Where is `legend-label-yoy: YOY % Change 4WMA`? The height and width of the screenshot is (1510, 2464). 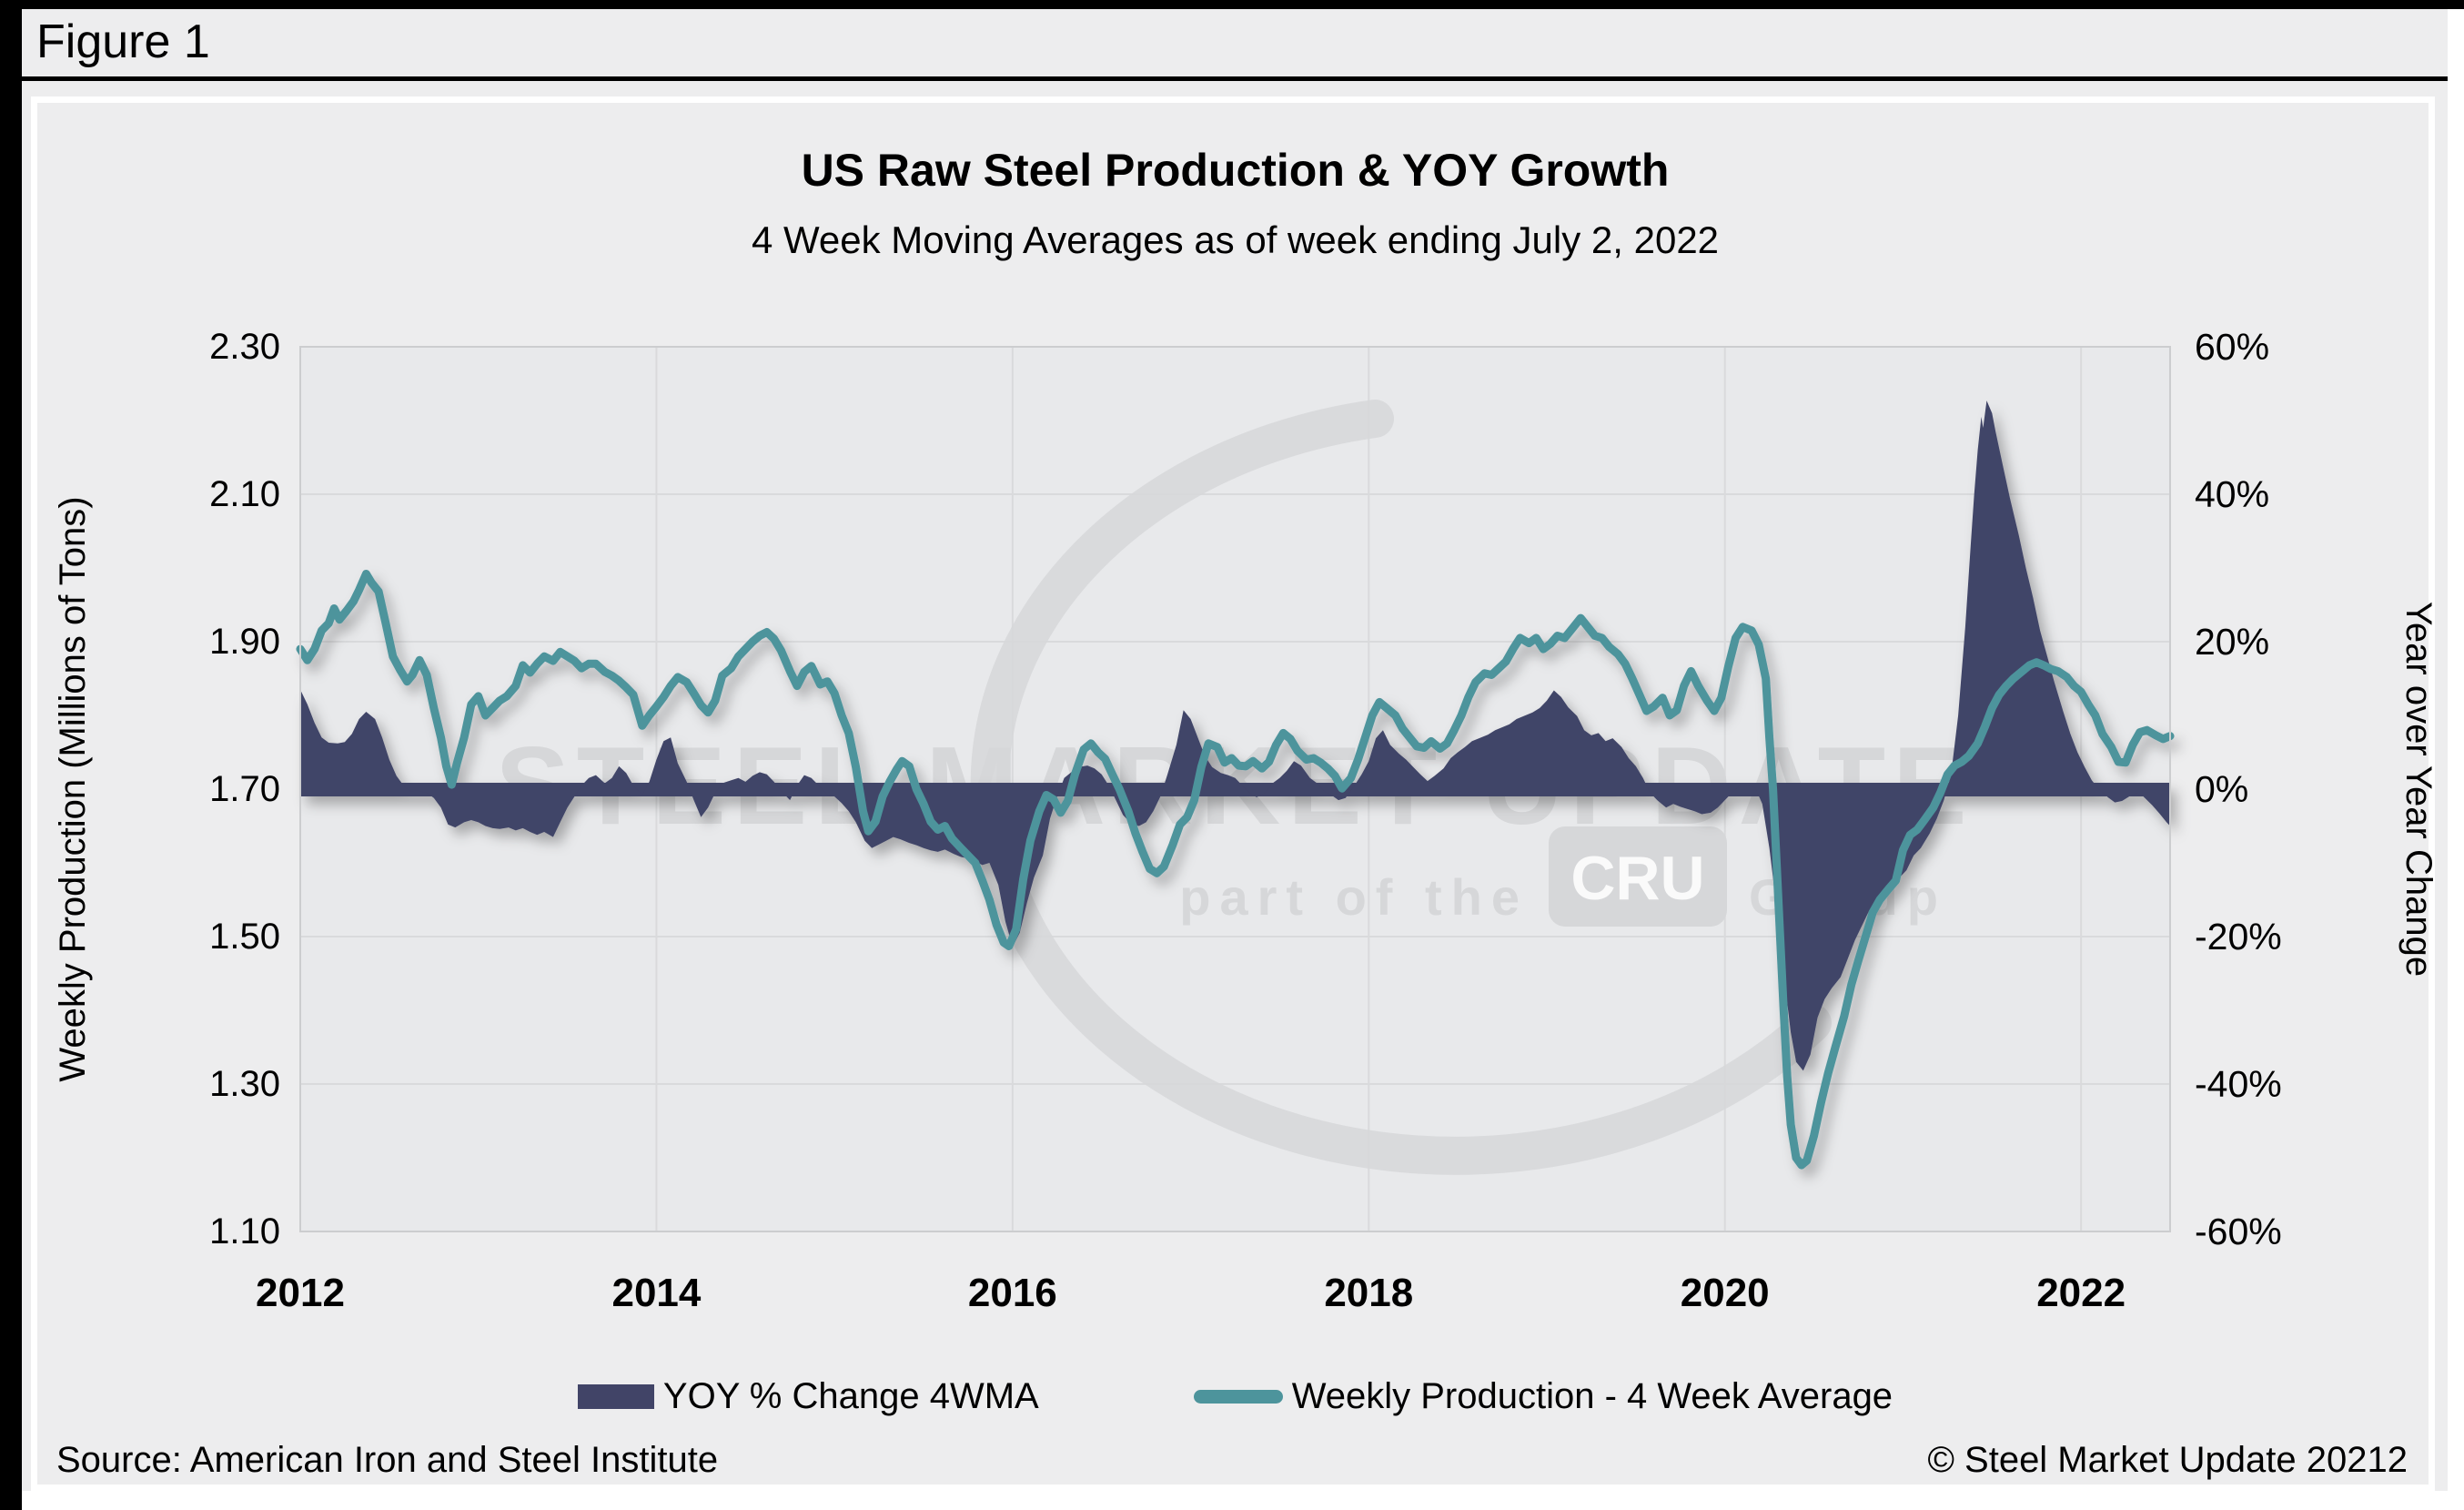 legend-label-yoy: YOY % Change 4WMA is located at coordinates (850, 1396).